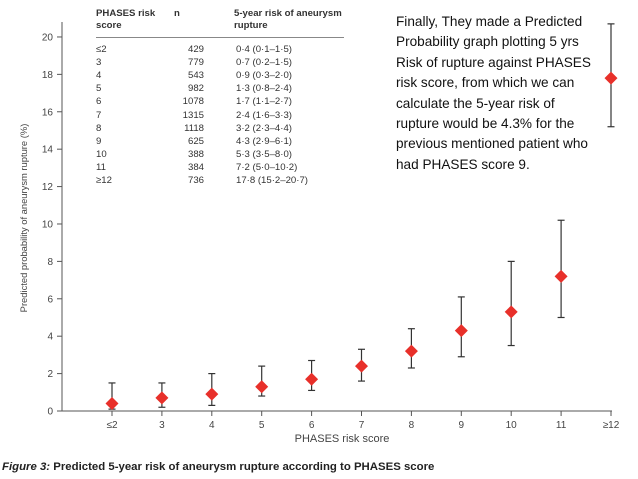 This screenshot has height=479, width=638. Describe the element at coordinates (611, 425) in the screenshot. I see `x-tick-label: ≥12` at that location.